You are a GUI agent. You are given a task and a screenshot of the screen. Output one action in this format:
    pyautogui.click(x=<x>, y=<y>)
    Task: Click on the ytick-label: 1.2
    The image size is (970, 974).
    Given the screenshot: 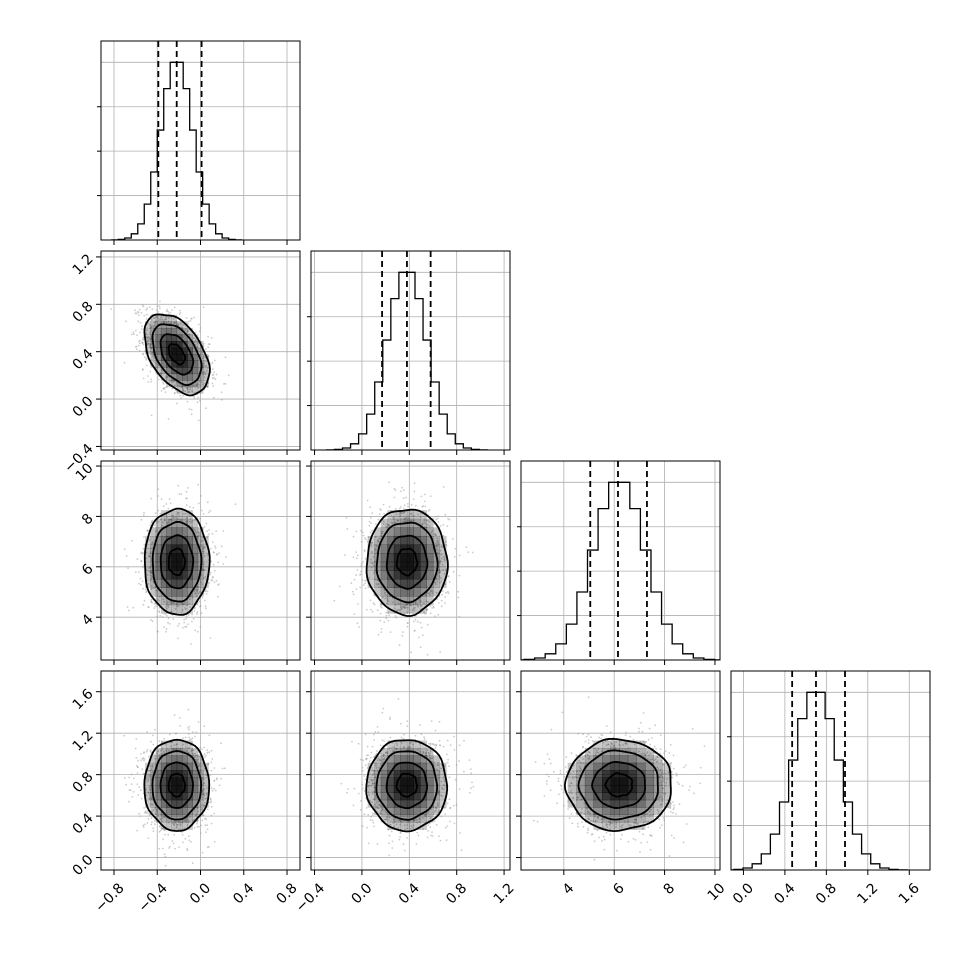 What is the action you would take?
    pyautogui.click(x=83, y=264)
    